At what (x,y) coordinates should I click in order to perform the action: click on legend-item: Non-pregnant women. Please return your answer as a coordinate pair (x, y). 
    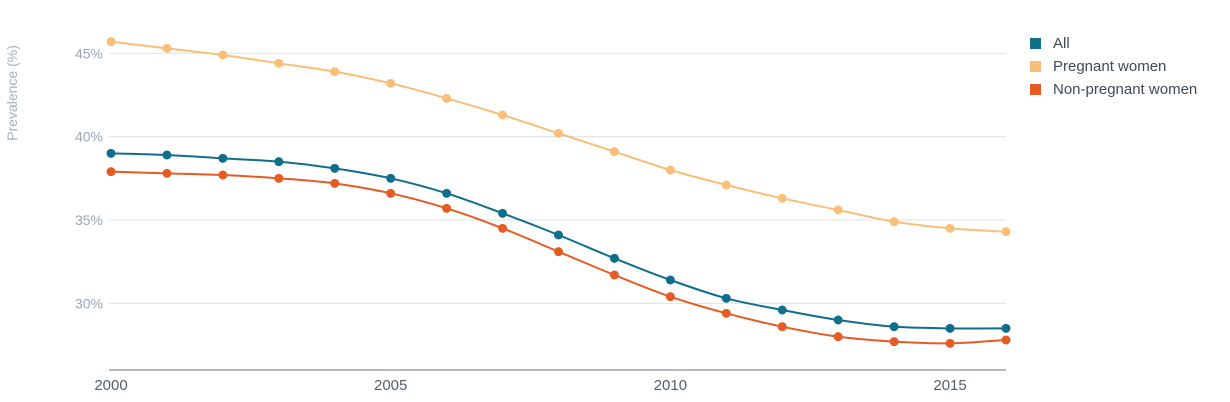
    Looking at the image, I should click on (1113, 89).